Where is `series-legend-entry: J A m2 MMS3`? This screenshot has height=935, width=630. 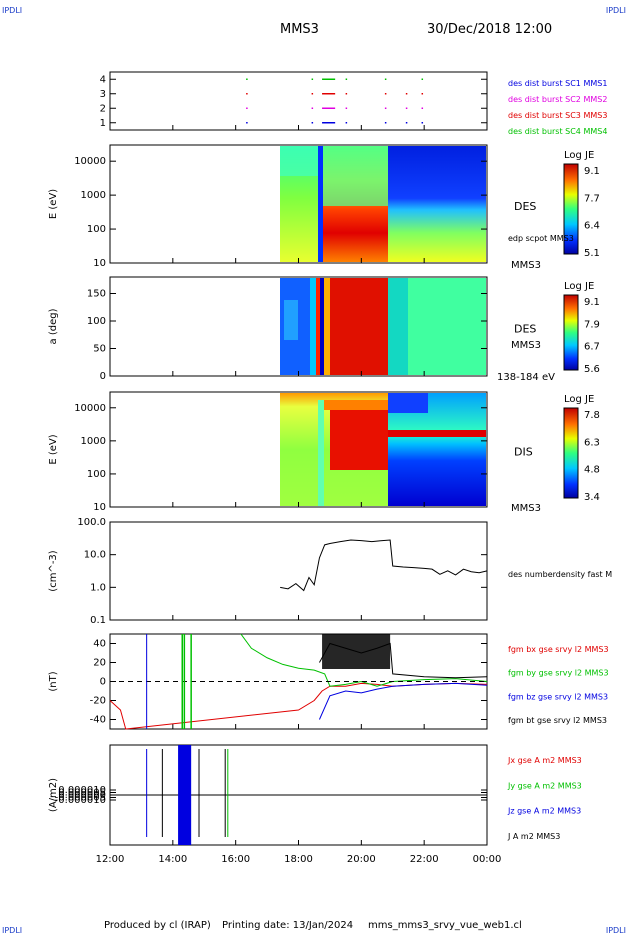 series-legend-entry: J A m2 MMS3 is located at coordinates (533, 836).